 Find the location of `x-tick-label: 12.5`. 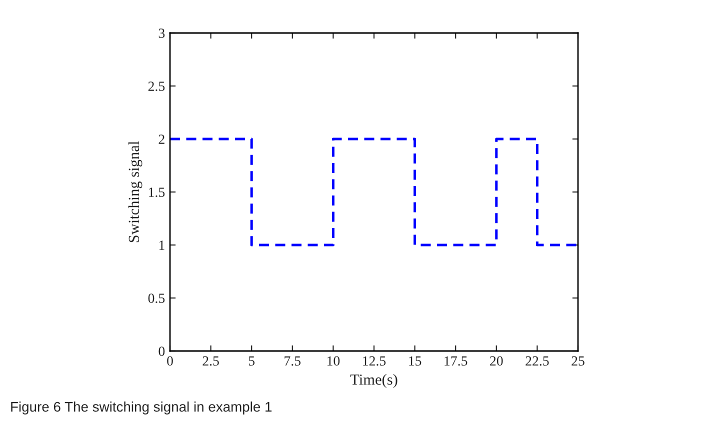

x-tick-label: 12.5 is located at coordinates (374, 361).